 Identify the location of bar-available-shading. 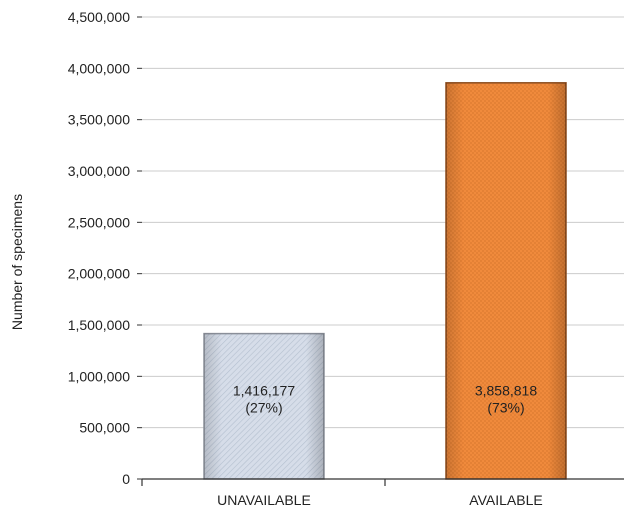
(506, 281).